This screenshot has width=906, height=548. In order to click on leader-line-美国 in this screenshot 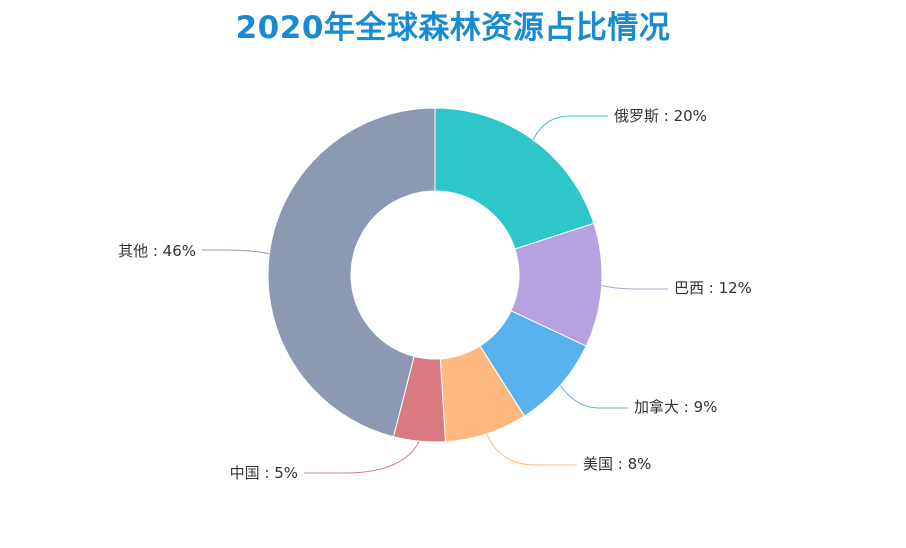, I will do `click(531, 449)`.